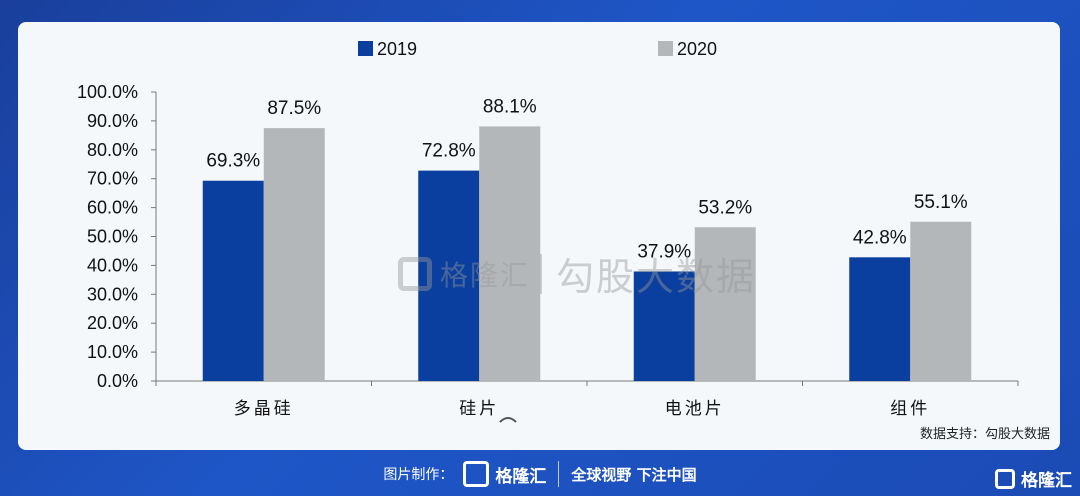 Image resolution: width=1080 pixels, height=496 pixels. I want to click on y-tick-label: 60.0%, so click(112, 208).